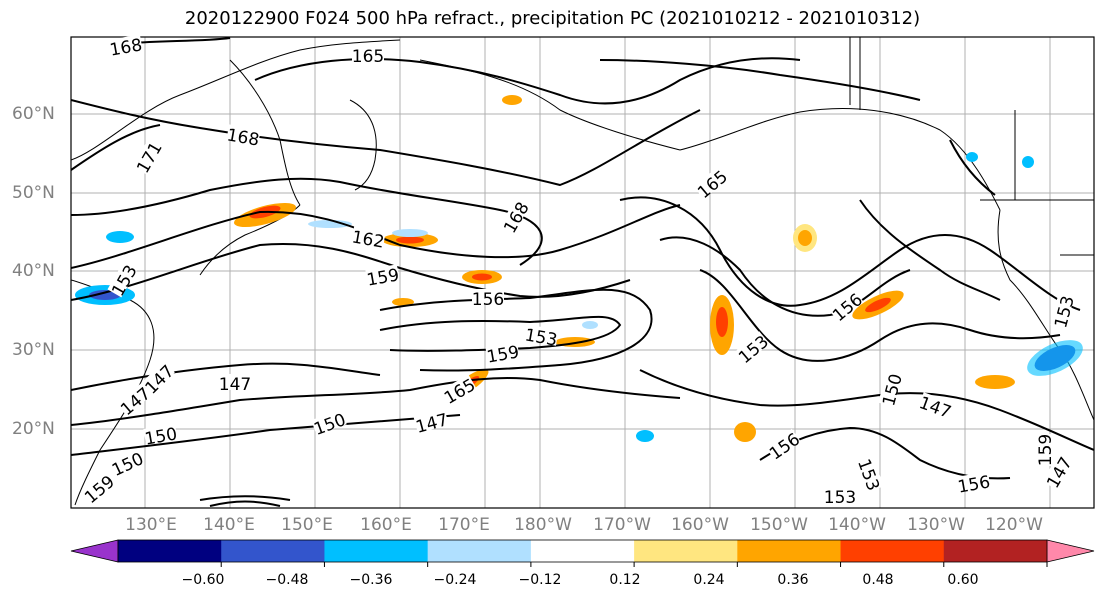 The height and width of the screenshot is (601, 1105). What do you see at coordinates (151, 525) in the screenshot?
I see `lon-label-130e: 130°E` at bounding box center [151, 525].